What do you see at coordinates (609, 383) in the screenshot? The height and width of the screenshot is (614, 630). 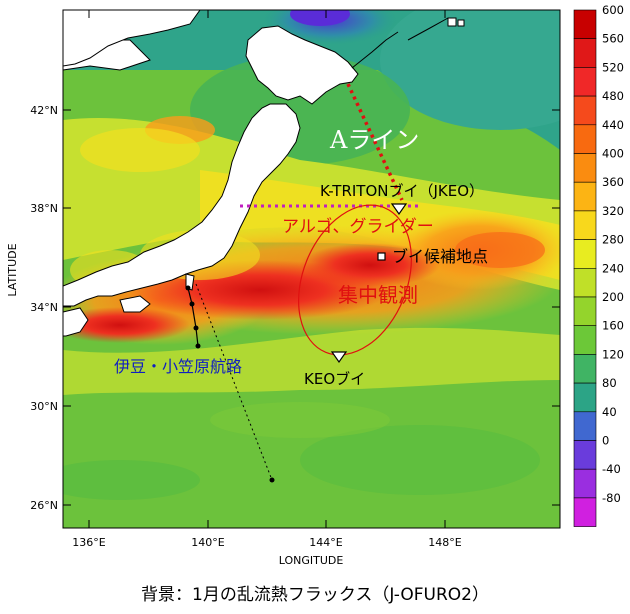 I see `colorbar-label: 80` at bounding box center [609, 383].